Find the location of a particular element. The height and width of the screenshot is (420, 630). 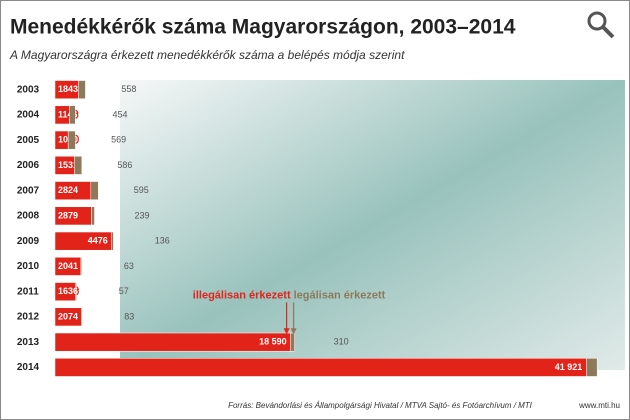

value-label: 454 is located at coordinates (120, 114).